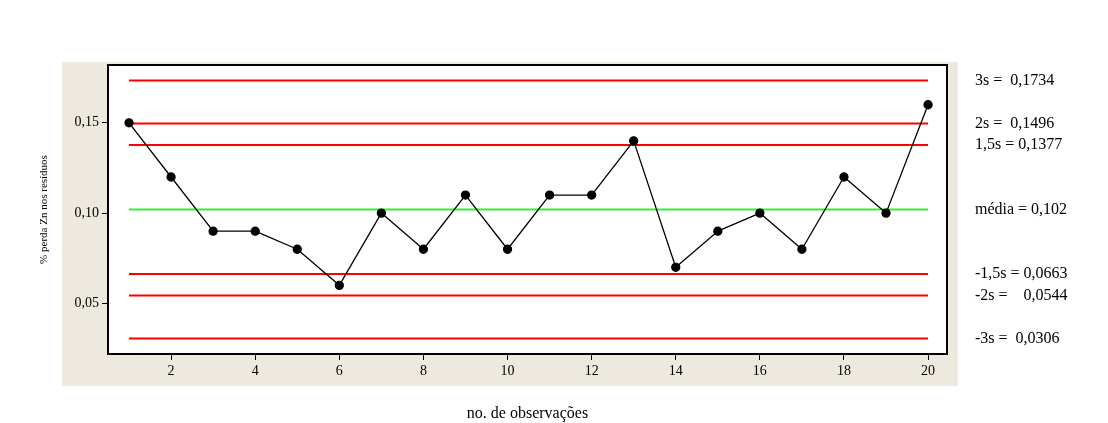  I want to click on x-tick-label: 4, so click(255, 371).